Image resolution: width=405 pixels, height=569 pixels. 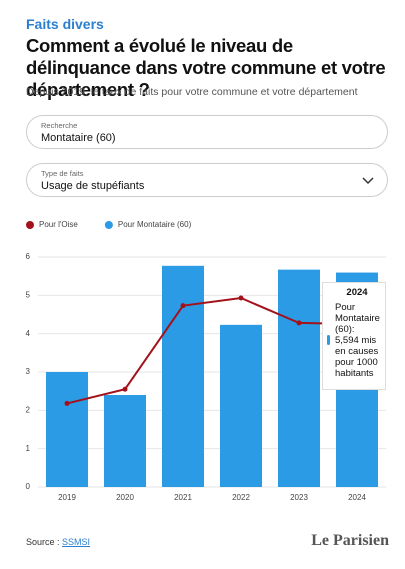 I want to click on y-tick-label: 0, so click(x=28, y=486).